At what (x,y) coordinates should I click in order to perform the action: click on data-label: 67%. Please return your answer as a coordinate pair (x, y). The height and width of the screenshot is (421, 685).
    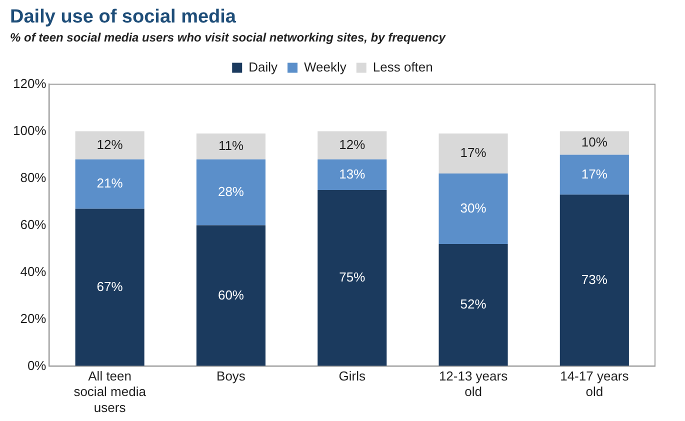
    Looking at the image, I should click on (110, 286).